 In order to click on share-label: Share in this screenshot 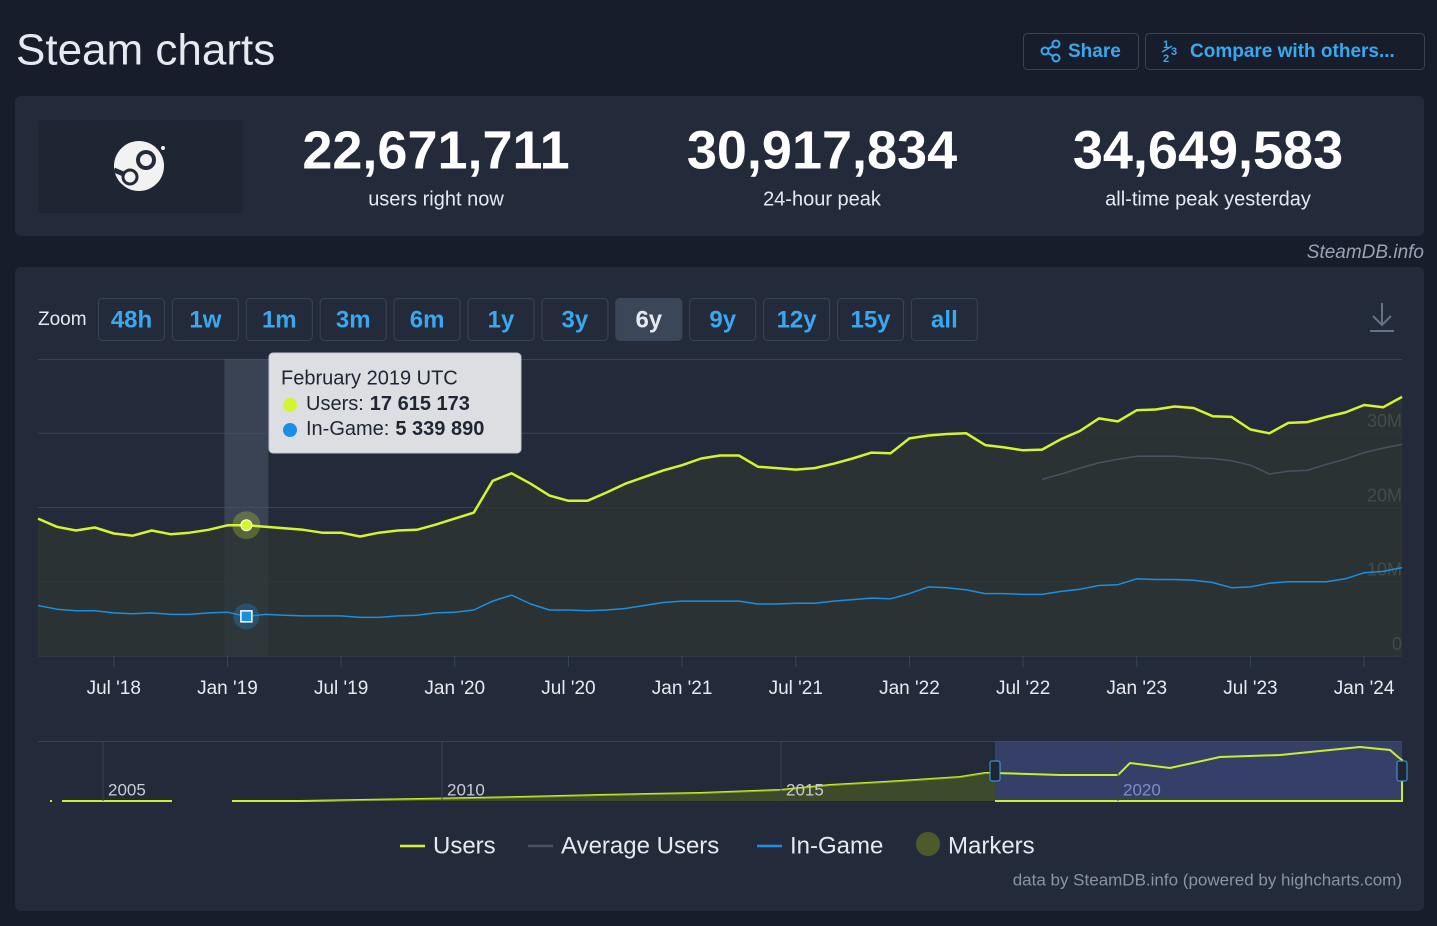, I will do `click(1094, 51)`.